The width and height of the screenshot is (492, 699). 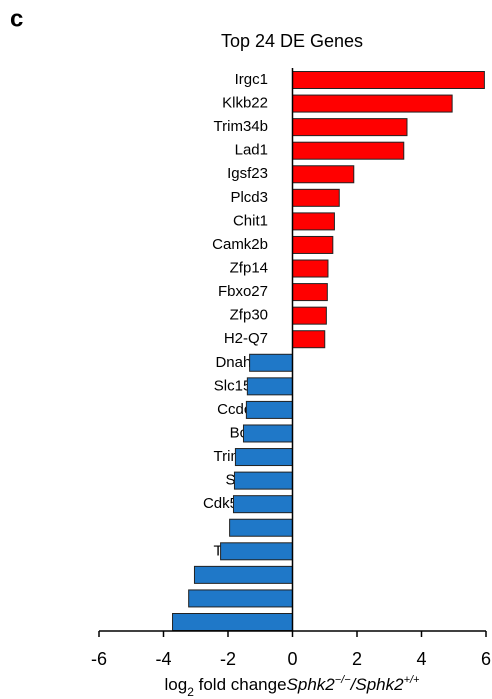 What do you see at coordinates (357, 659) in the screenshot?
I see `x-tick-label: 2` at bounding box center [357, 659].